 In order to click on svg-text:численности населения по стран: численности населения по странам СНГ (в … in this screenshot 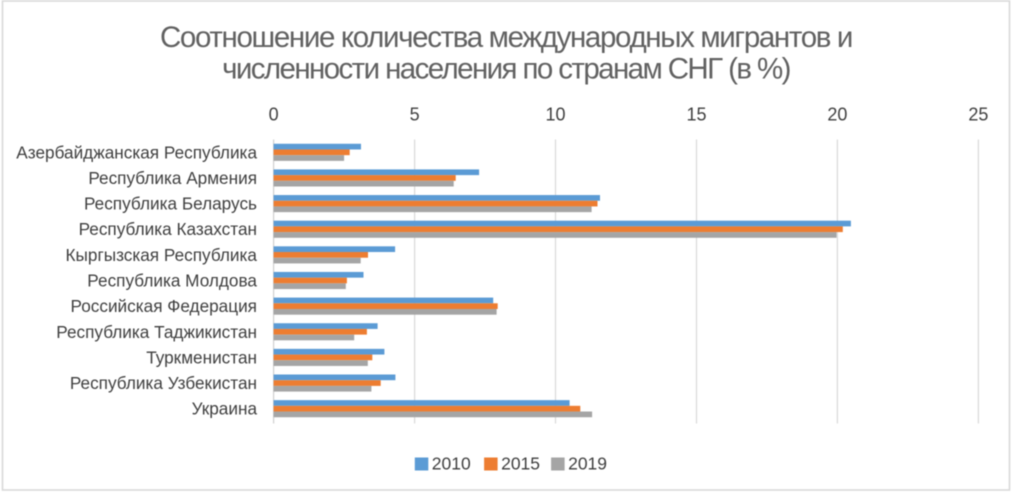, I will do `click(506, 69)`.